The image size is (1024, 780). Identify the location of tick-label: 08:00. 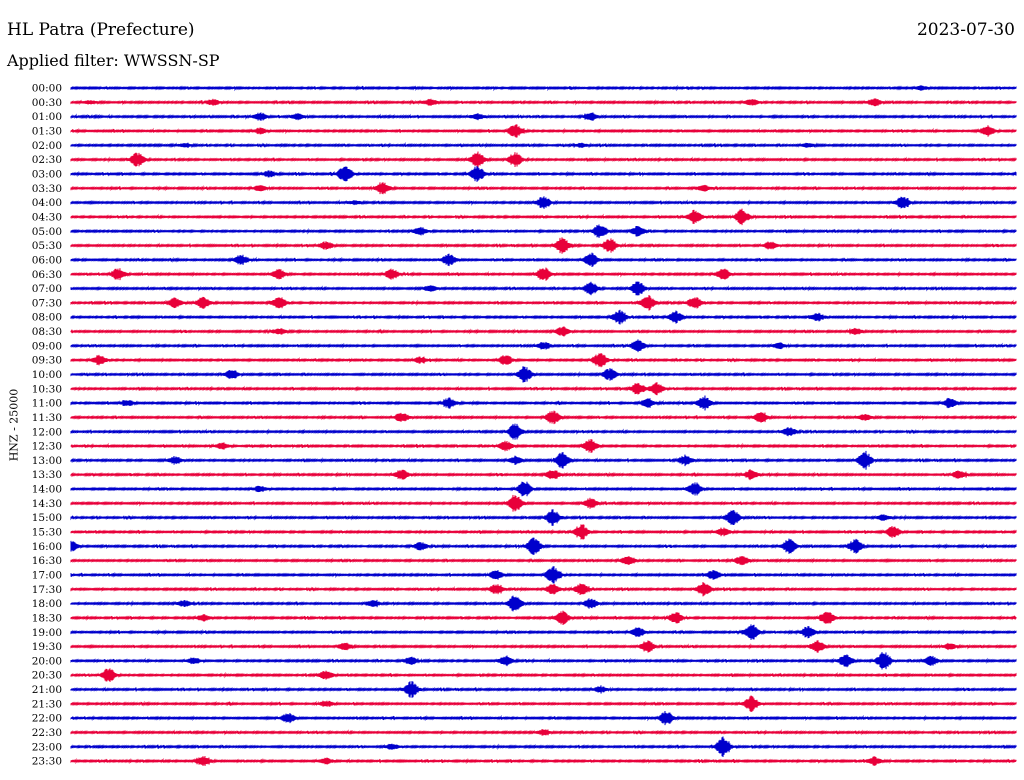
(47, 318).